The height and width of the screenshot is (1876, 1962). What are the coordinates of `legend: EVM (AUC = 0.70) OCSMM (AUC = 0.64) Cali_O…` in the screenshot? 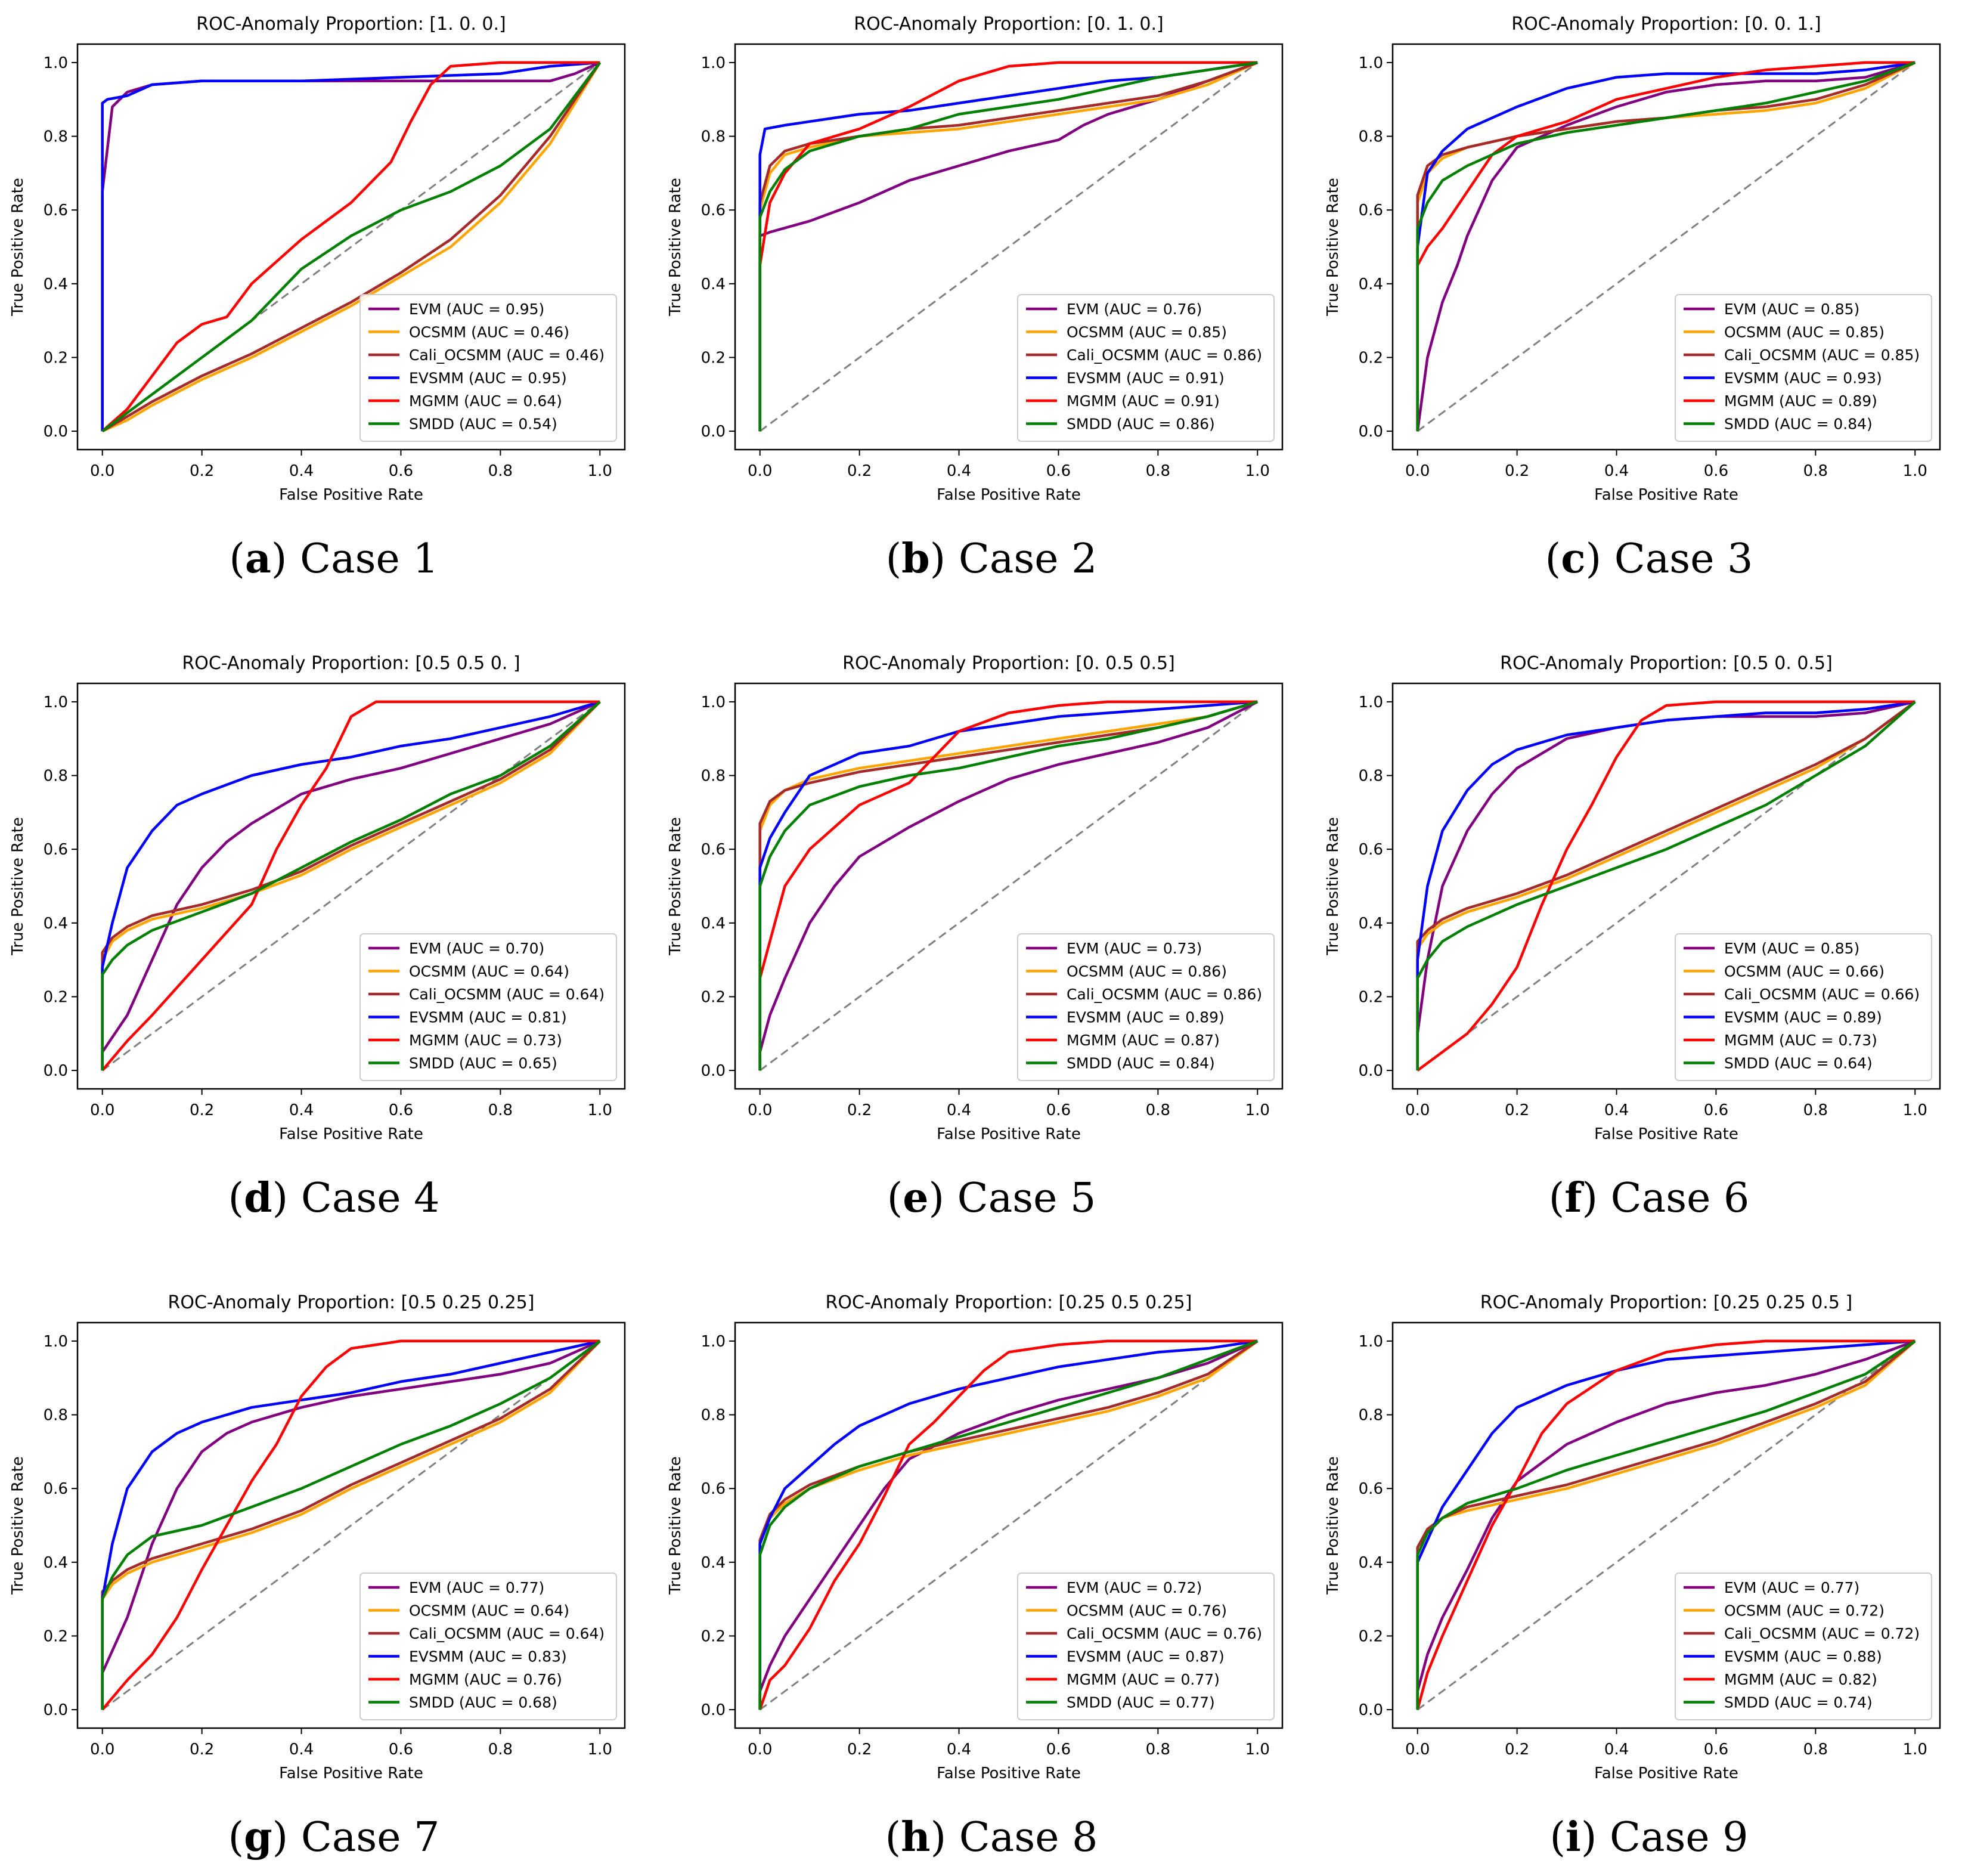 It's located at (488, 1007).